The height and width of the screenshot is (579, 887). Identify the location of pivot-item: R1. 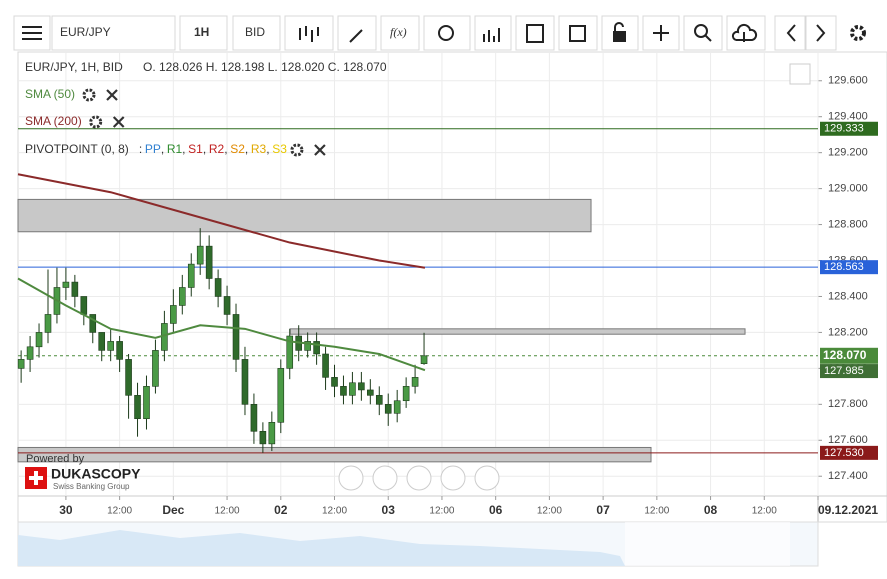
(175, 149).